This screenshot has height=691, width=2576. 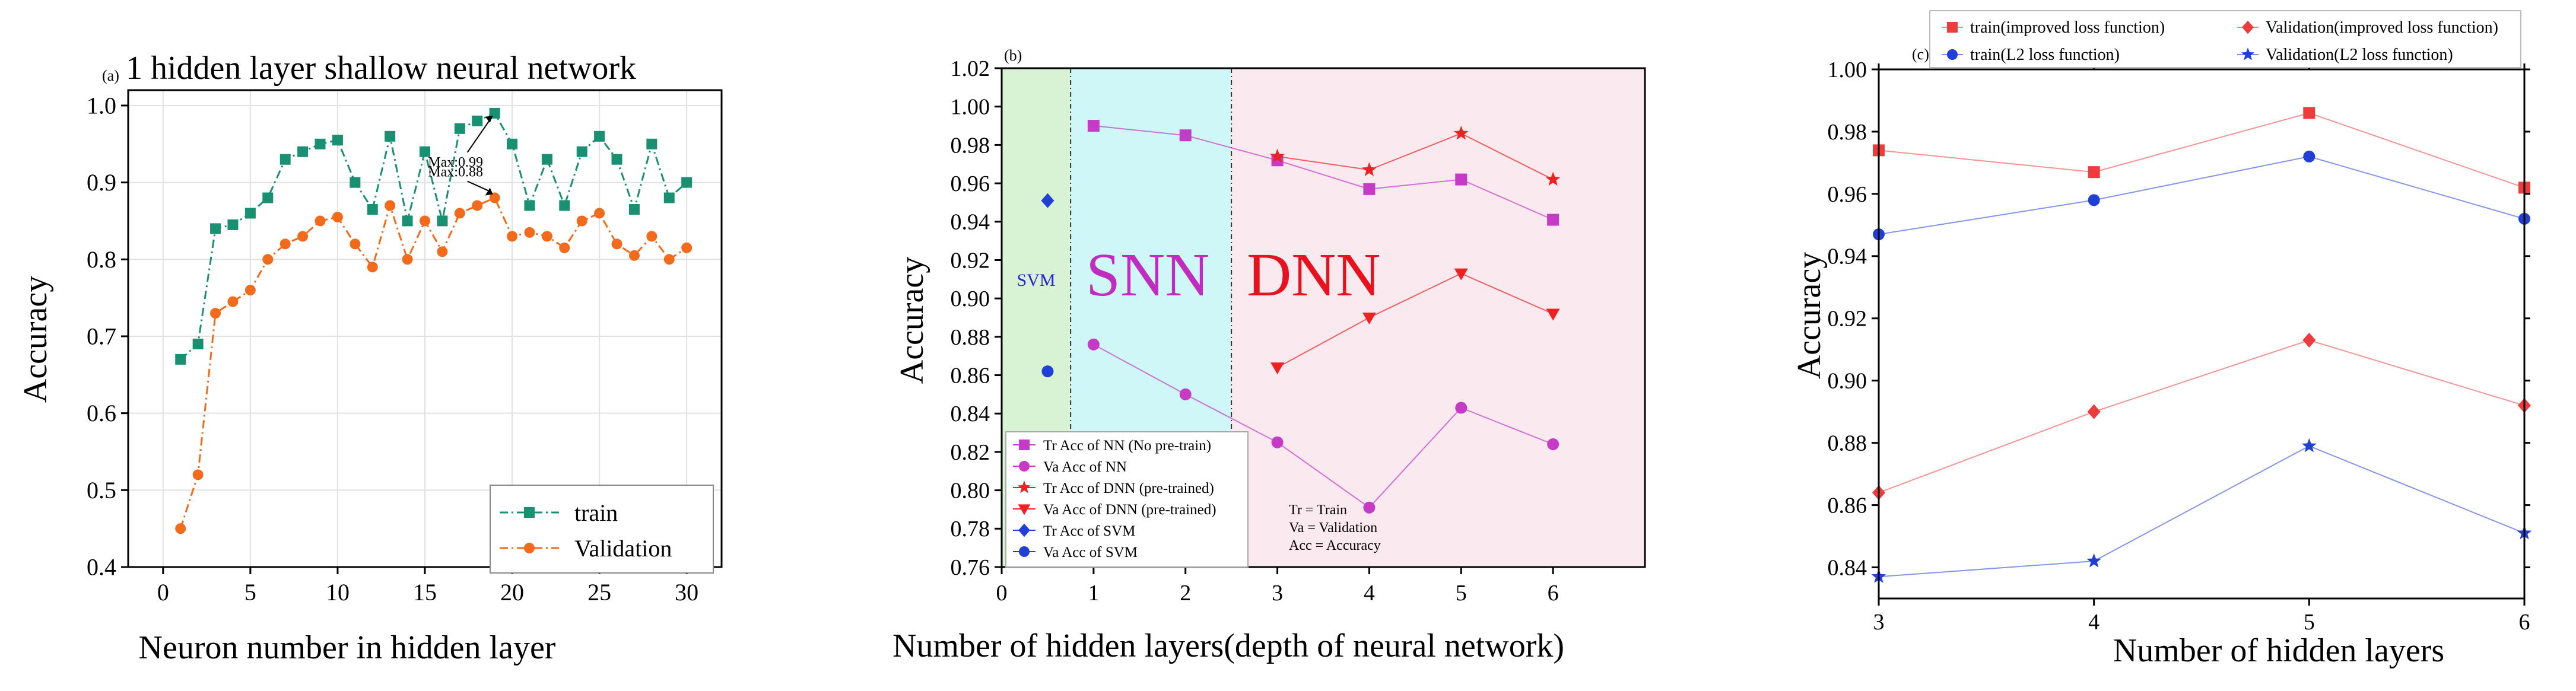 What do you see at coordinates (2094, 200) in the screenshot?
I see `data-point-train-l2-loss-function` at bounding box center [2094, 200].